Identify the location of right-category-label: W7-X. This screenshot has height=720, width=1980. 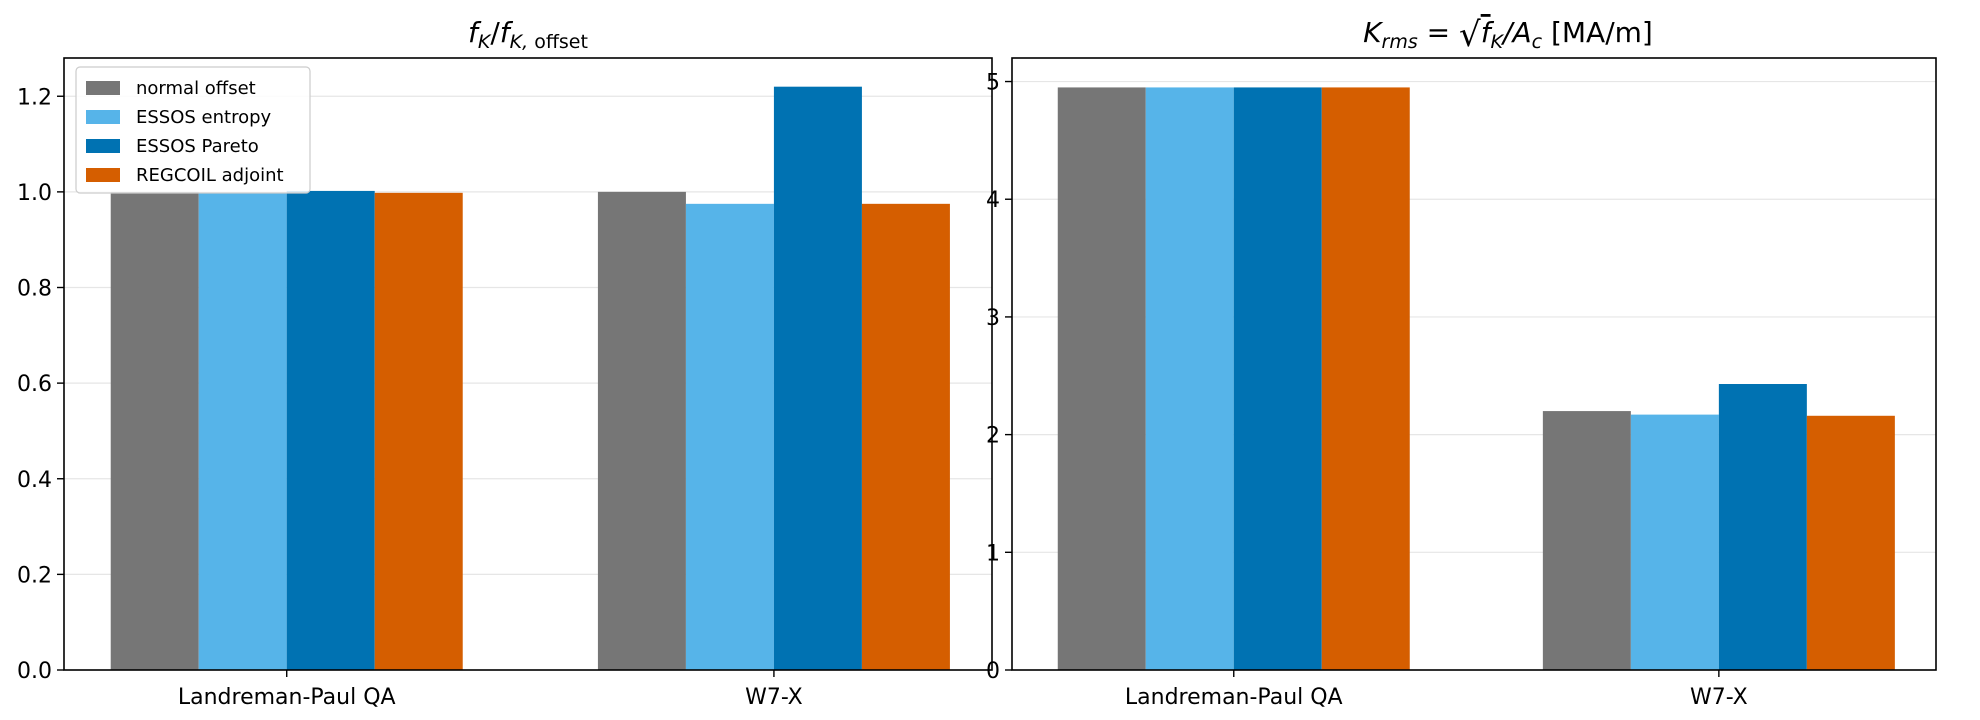
(1719, 697).